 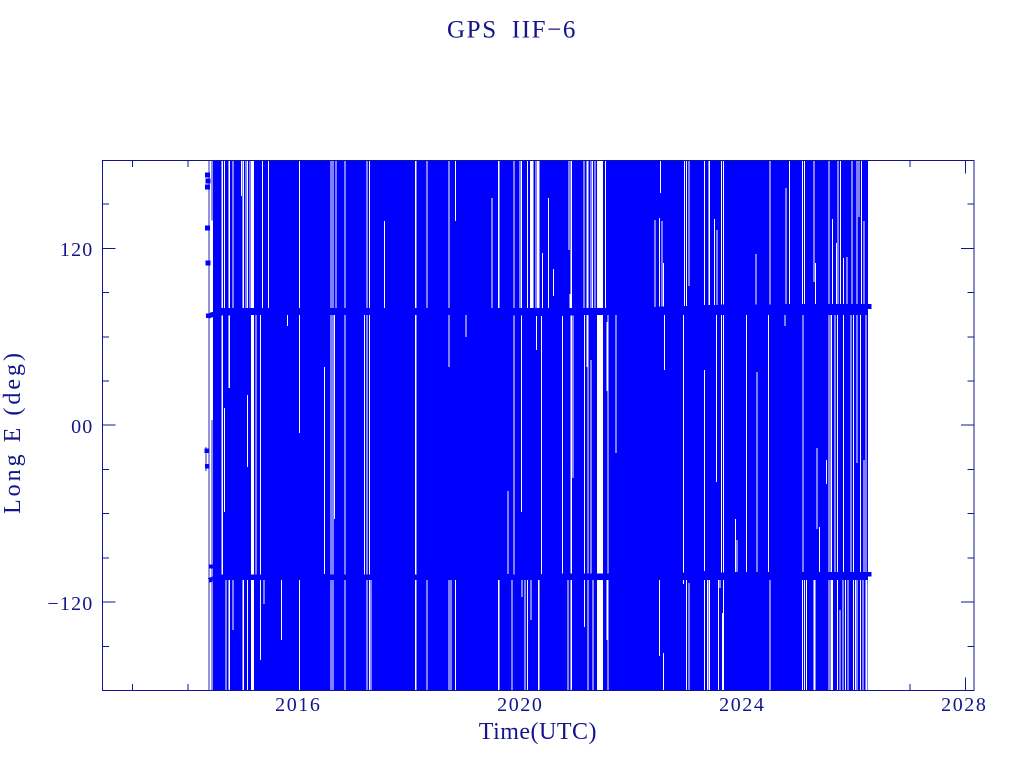 I want to click on svg-text: 2020, so click(x=520, y=705).